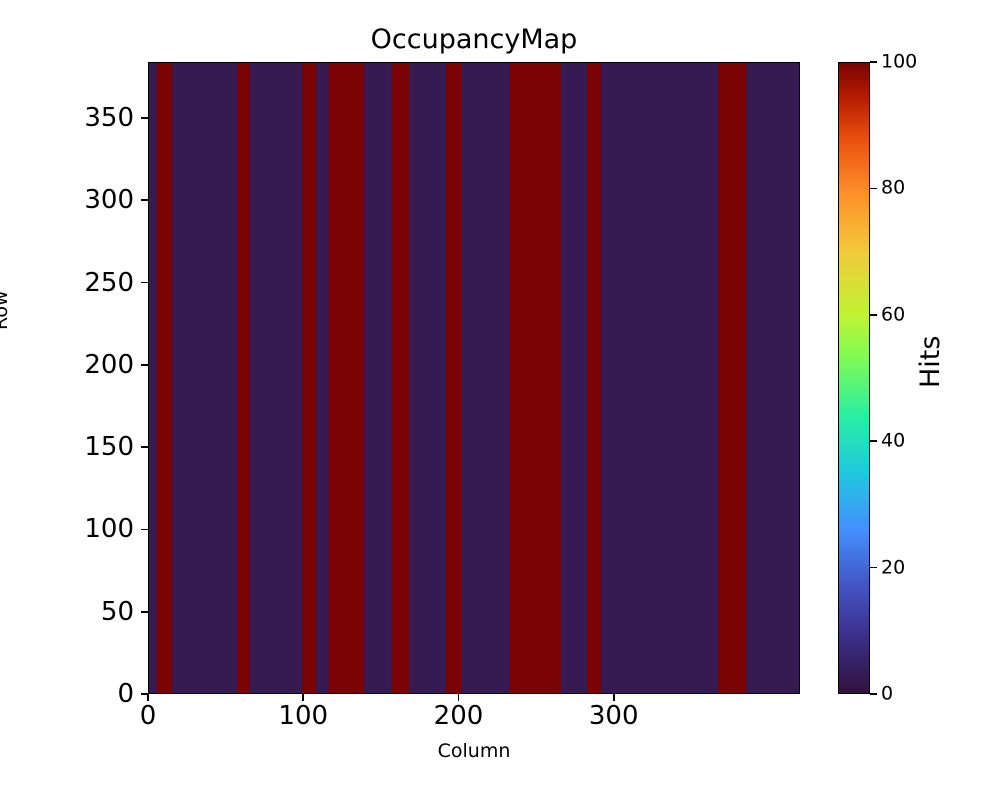 This screenshot has width=1000, height=800. I want to click on x-axis-tick-label: 300, so click(613, 716).